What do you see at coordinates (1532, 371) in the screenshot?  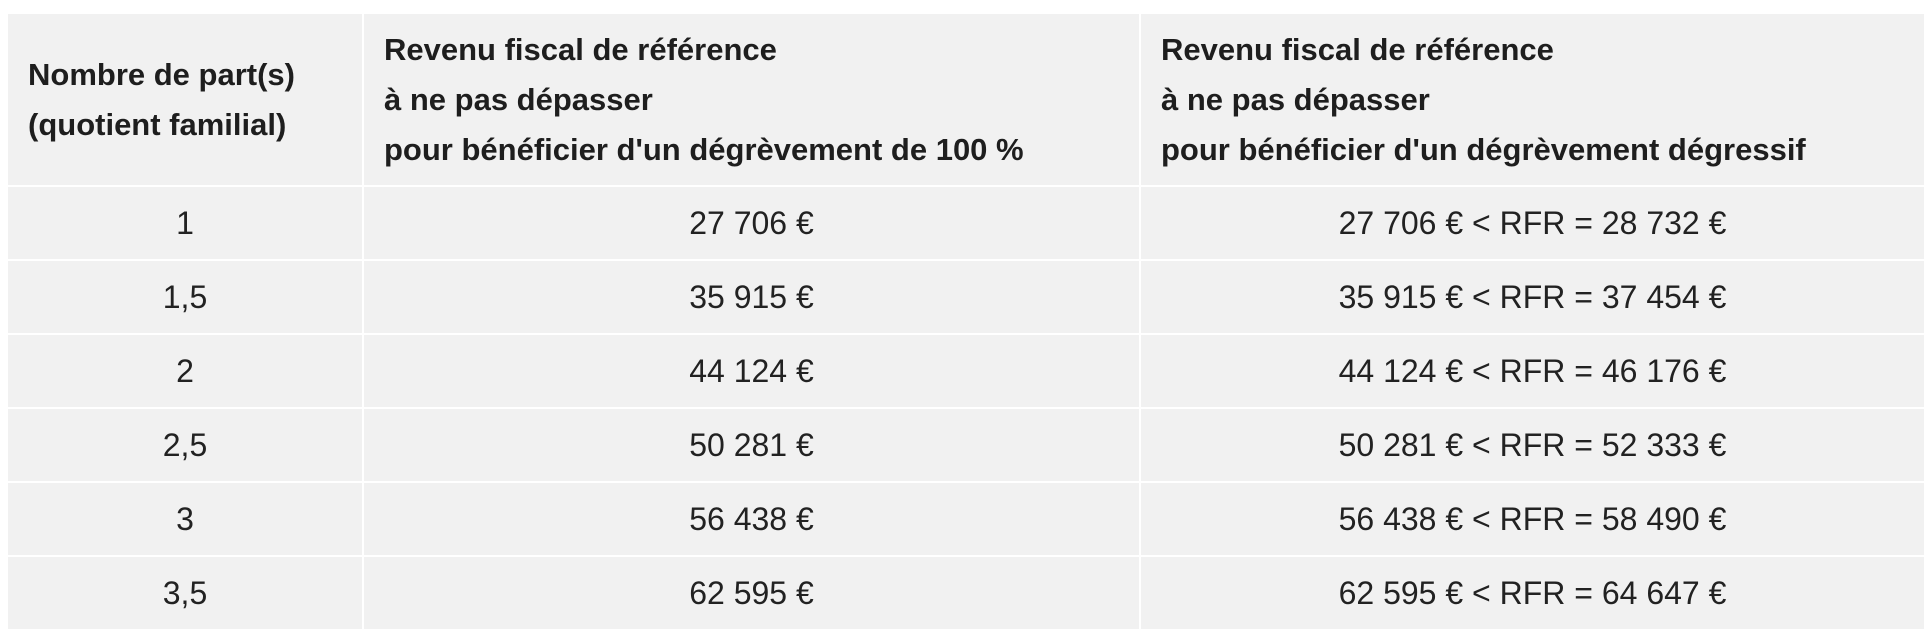 I see `cell-degressive-relief: 44 124 € < RFR = 46 176 €` at bounding box center [1532, 371].